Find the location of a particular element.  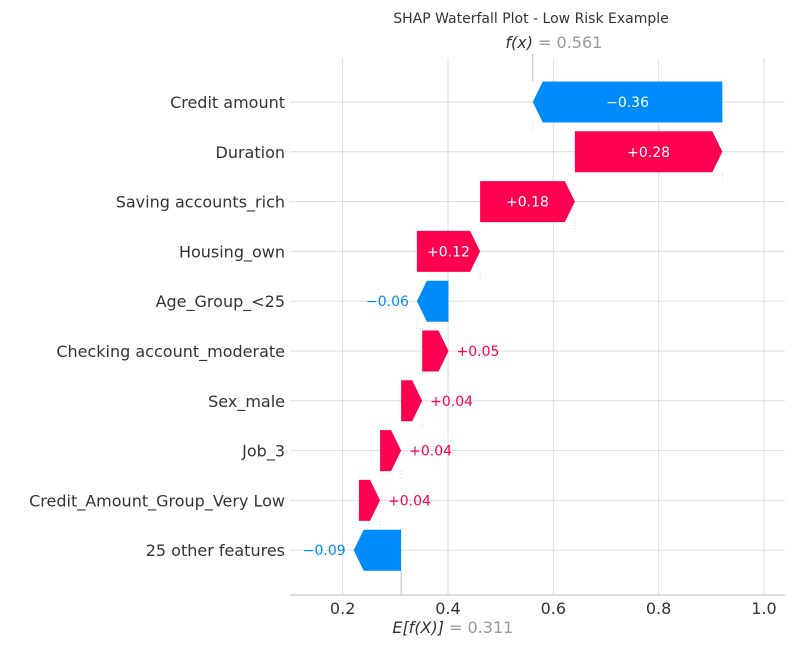

expected-value-symbol: E[f(X)] is located at coordinates (418, 627).